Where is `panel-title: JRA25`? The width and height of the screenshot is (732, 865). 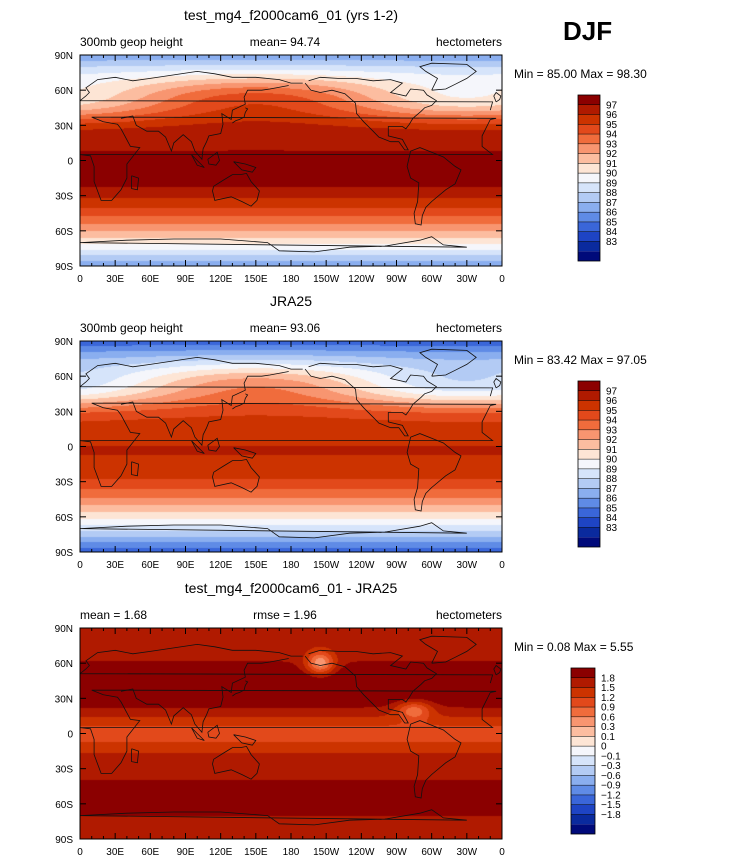
panel-title: JRA25 is located at coordinates (291, 301).